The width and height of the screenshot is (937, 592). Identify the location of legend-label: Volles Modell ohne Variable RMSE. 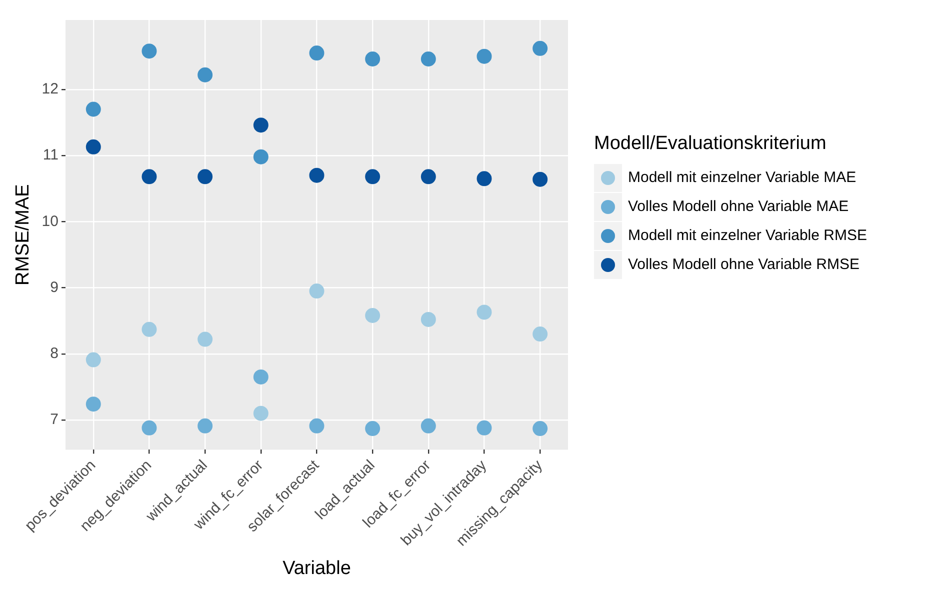
(744, 265).